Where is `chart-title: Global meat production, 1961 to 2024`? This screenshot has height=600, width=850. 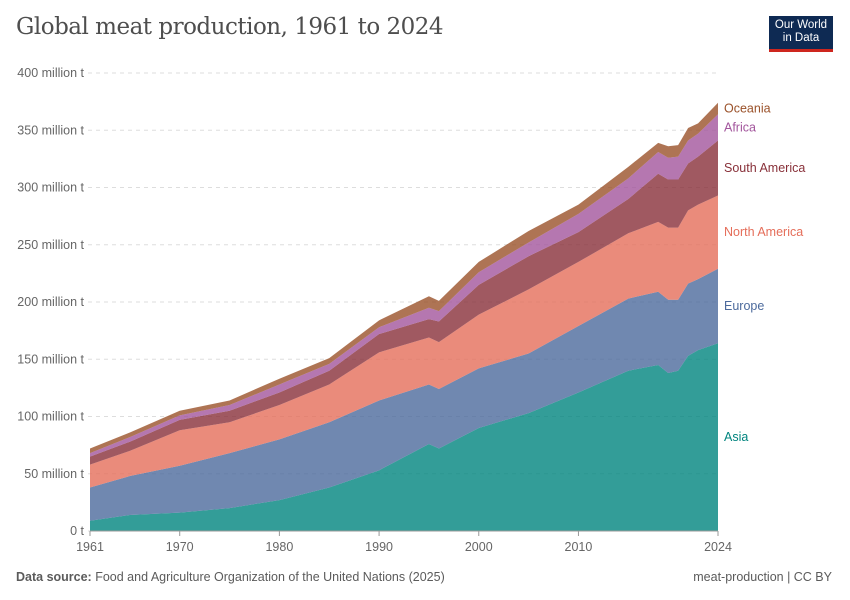 chart-title: Global meat production, 1961 to 2024 is located at coordinates (230, 27).